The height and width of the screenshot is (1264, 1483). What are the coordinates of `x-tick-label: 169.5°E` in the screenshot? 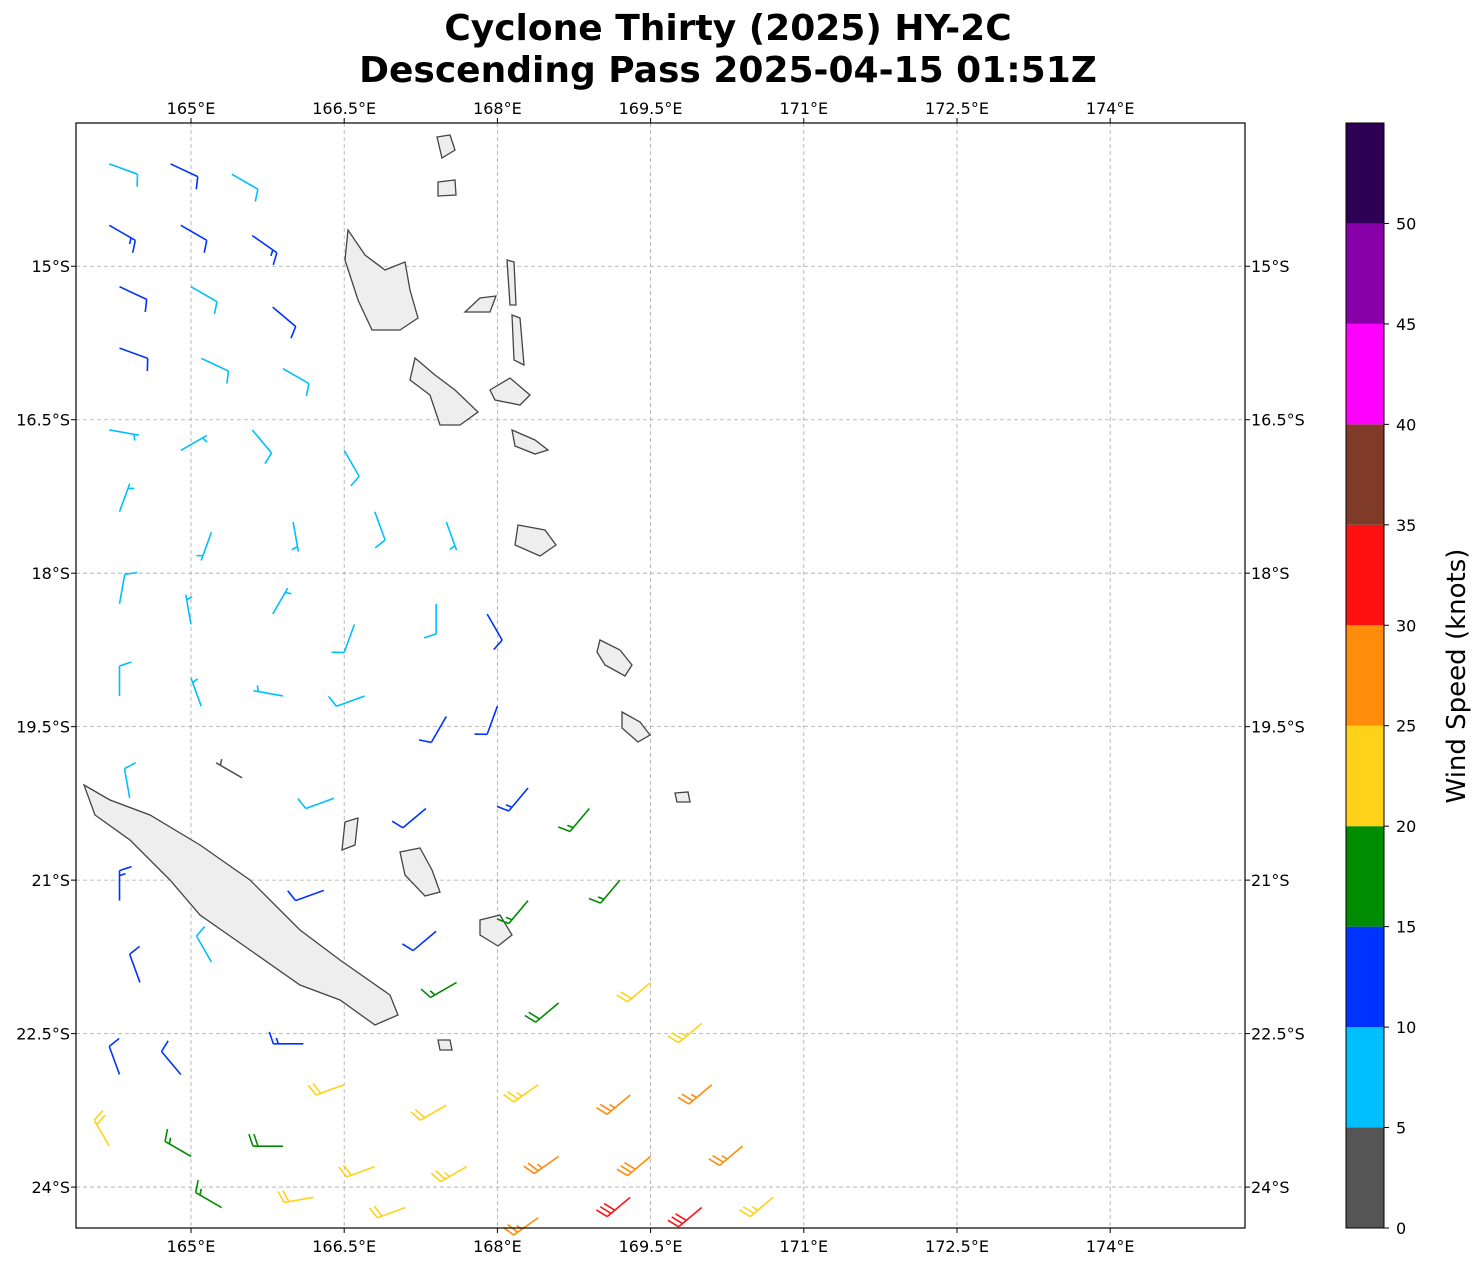 It's located at (651, 108).